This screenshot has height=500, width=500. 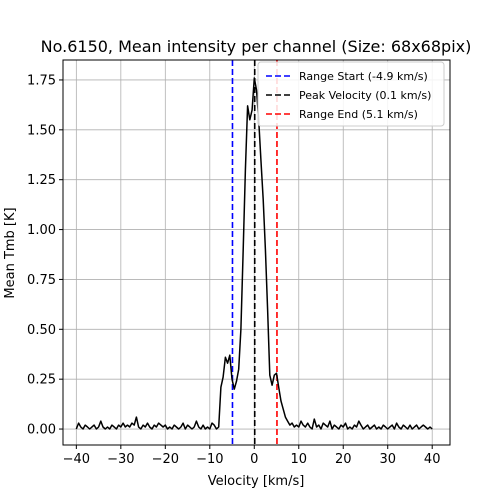 I want to click on y-tick-label: 1.50, so click(x=41, y=130).